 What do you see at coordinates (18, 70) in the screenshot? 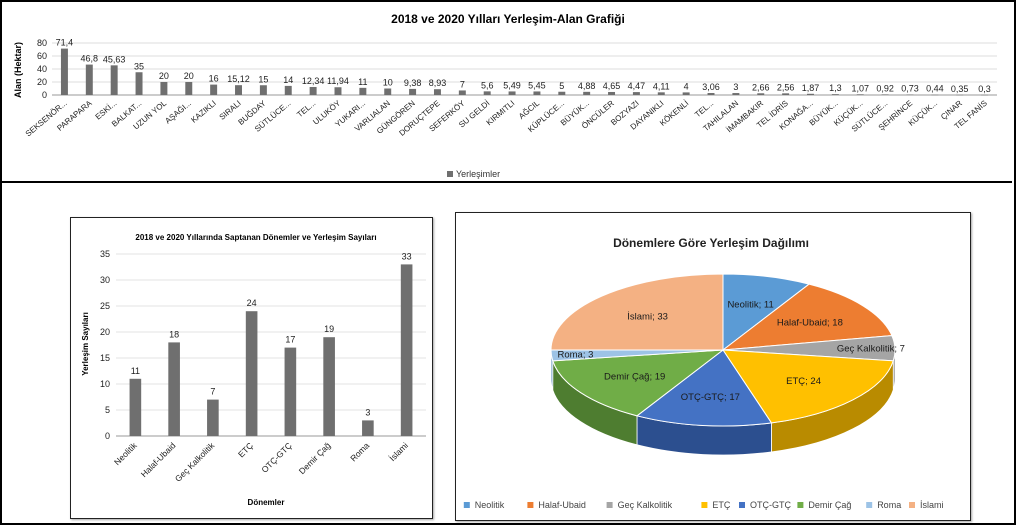
I see `area-chart-ylabel: Alan (Hektar)` at bounding box center [18, 70].